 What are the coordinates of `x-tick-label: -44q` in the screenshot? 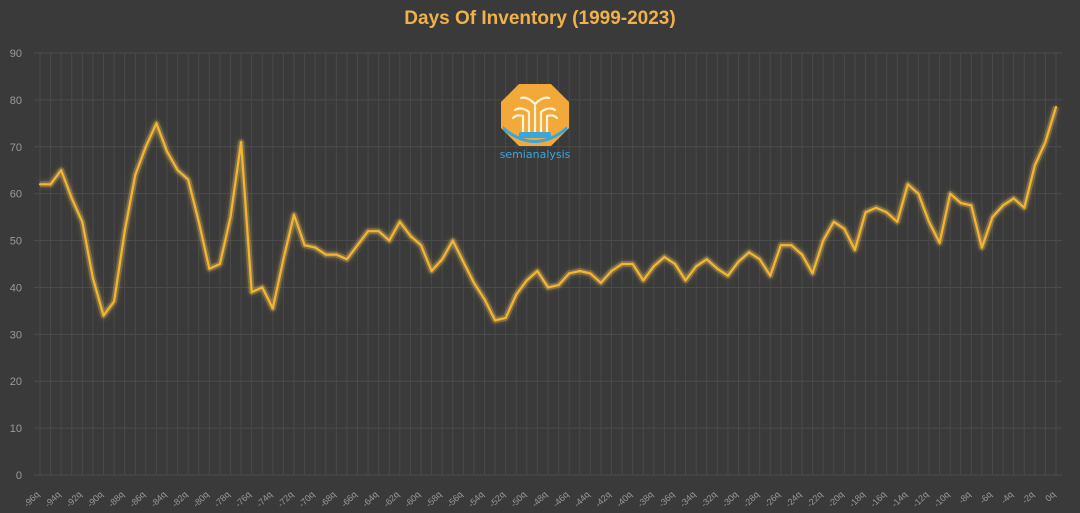 It's located at (582, 499).